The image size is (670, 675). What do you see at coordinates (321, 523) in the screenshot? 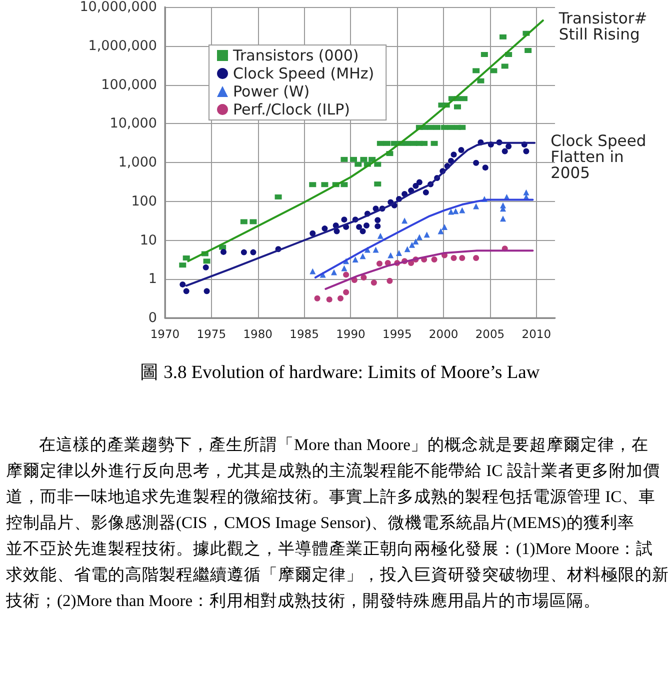
I see `text: 控制晶片、影像感測器(CIS，CMOS Image Sensor)、微機電系統晶片(MEMS)的獲利率` at bounding box center [321, 523].